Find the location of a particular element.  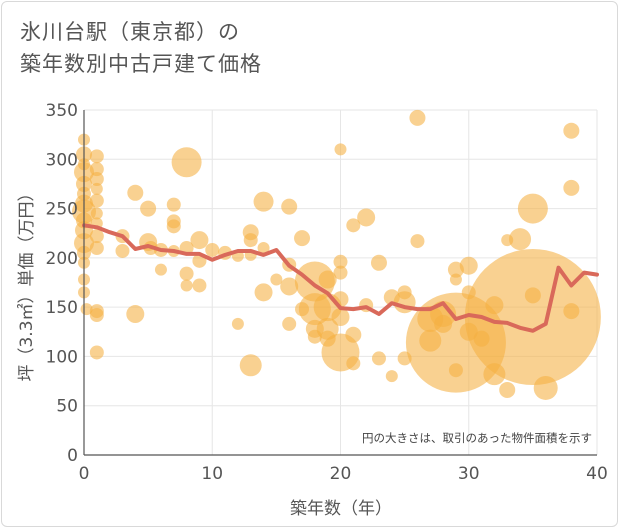

y-tick-label: 350 is located at coordinates (62, 111).